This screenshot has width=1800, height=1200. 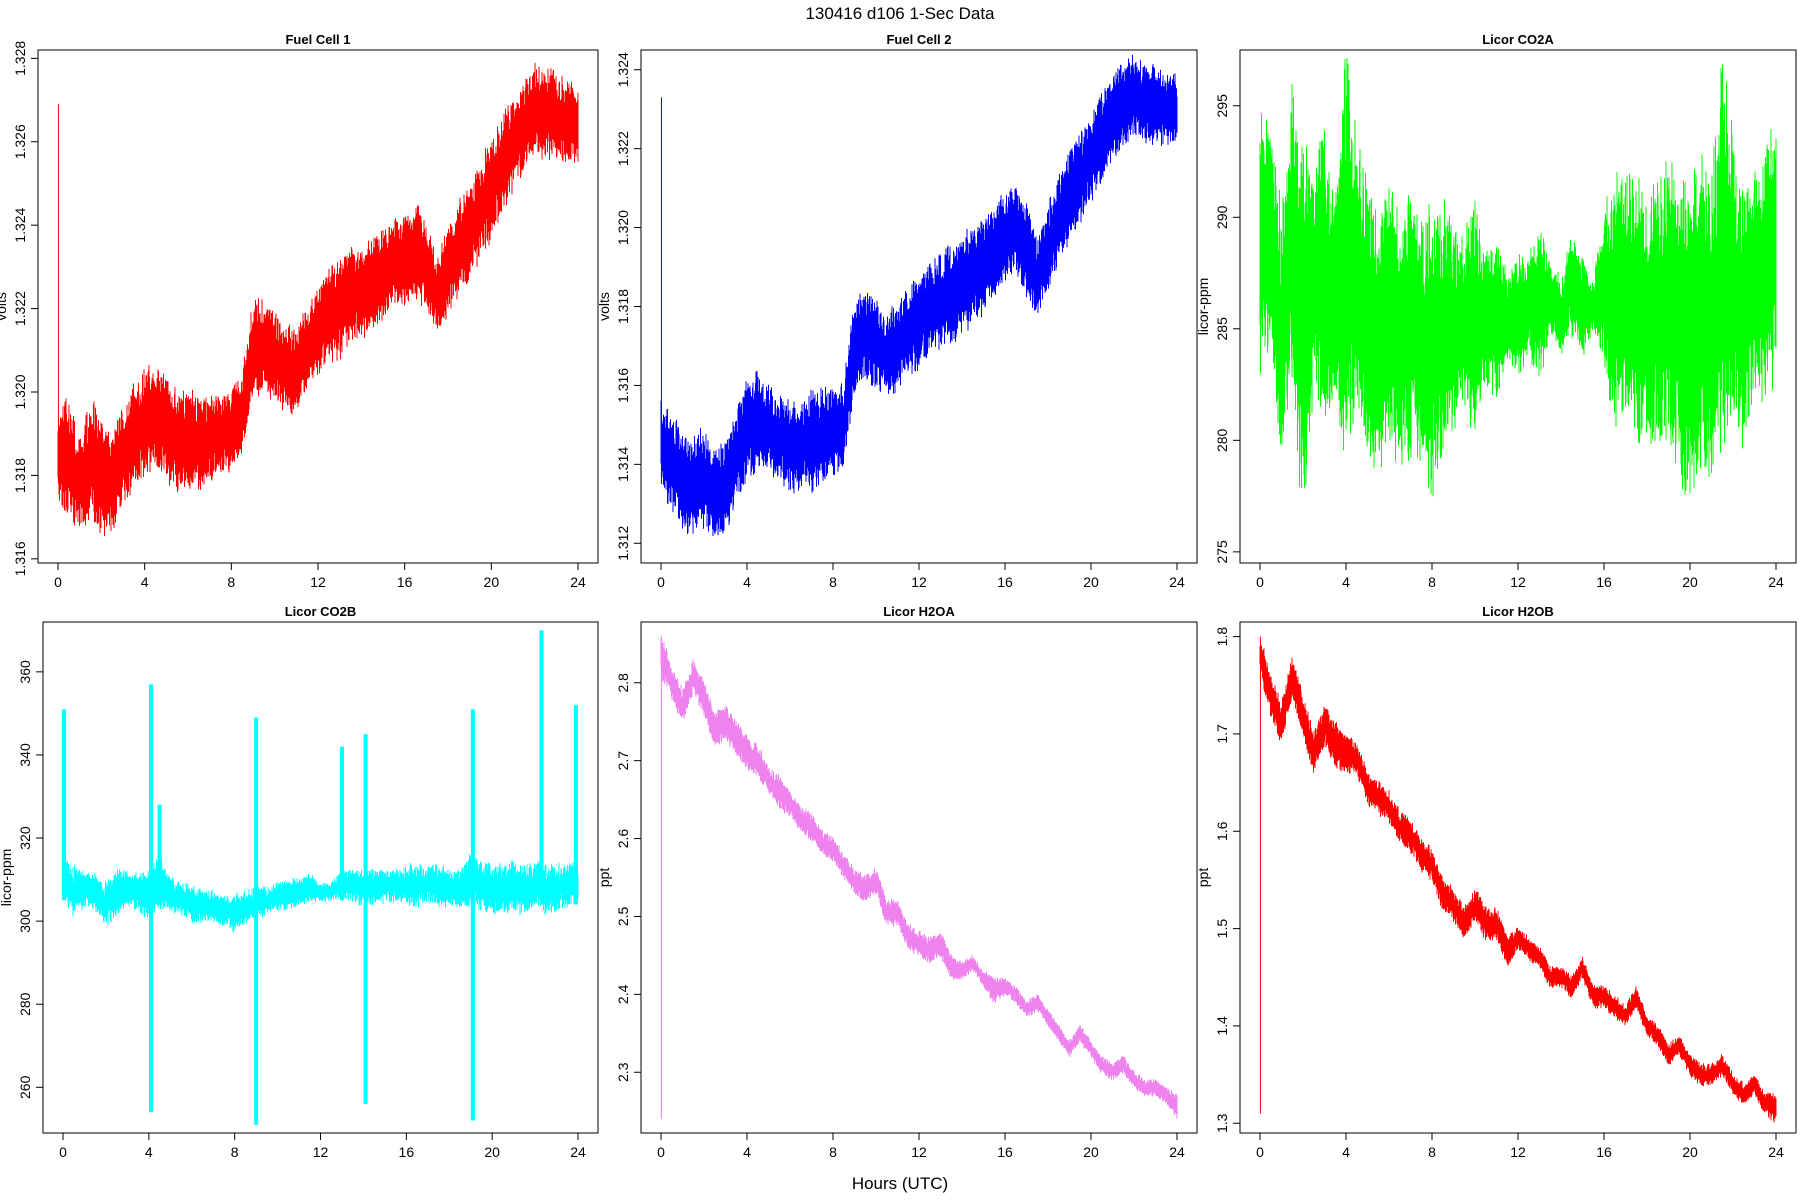 What do you see at coordinates (1222, 831) in the screenshot?
I see `y-tick-label: 1.6` at bounding box center [1222, 831].